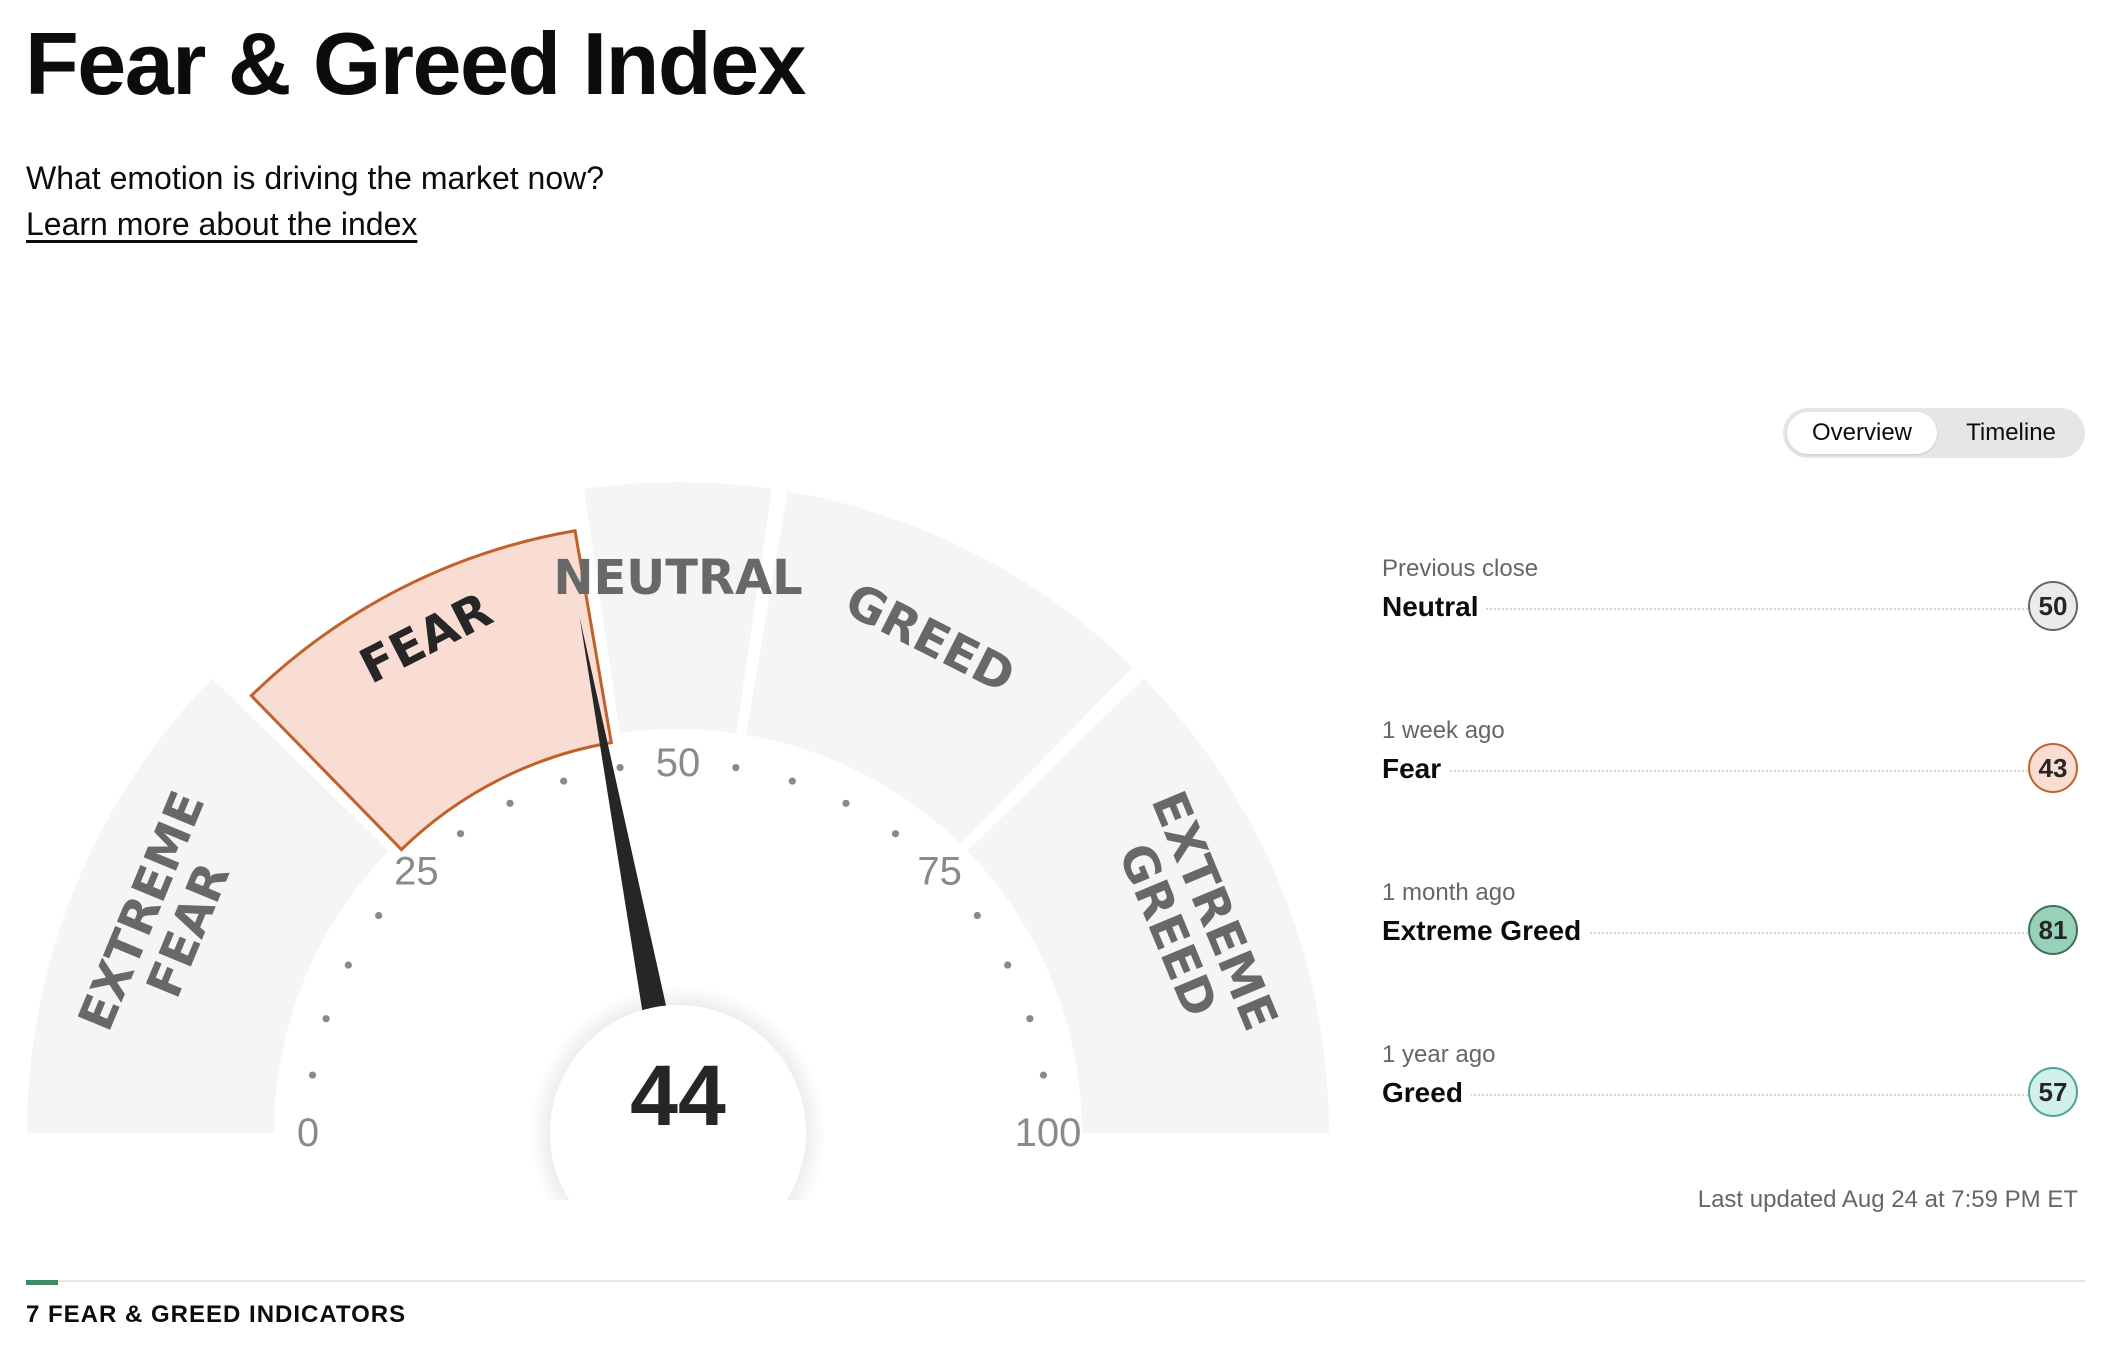  Describe the element at coordinates (42, 1282) in the screenshot. I see `section-divider-accent` at that location.